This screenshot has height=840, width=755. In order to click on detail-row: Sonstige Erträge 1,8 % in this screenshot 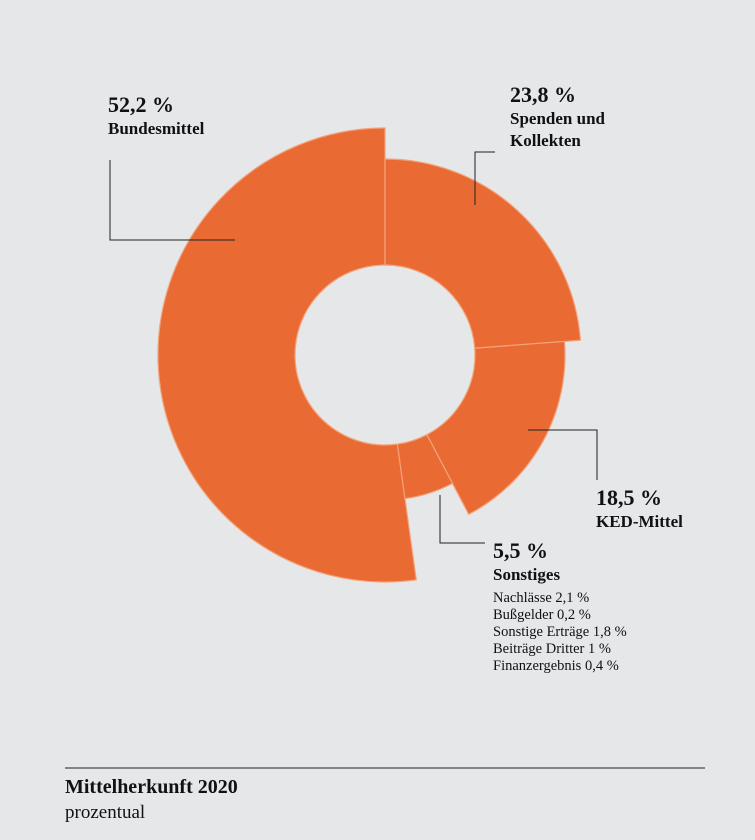, I will do `click(603, 632)`.